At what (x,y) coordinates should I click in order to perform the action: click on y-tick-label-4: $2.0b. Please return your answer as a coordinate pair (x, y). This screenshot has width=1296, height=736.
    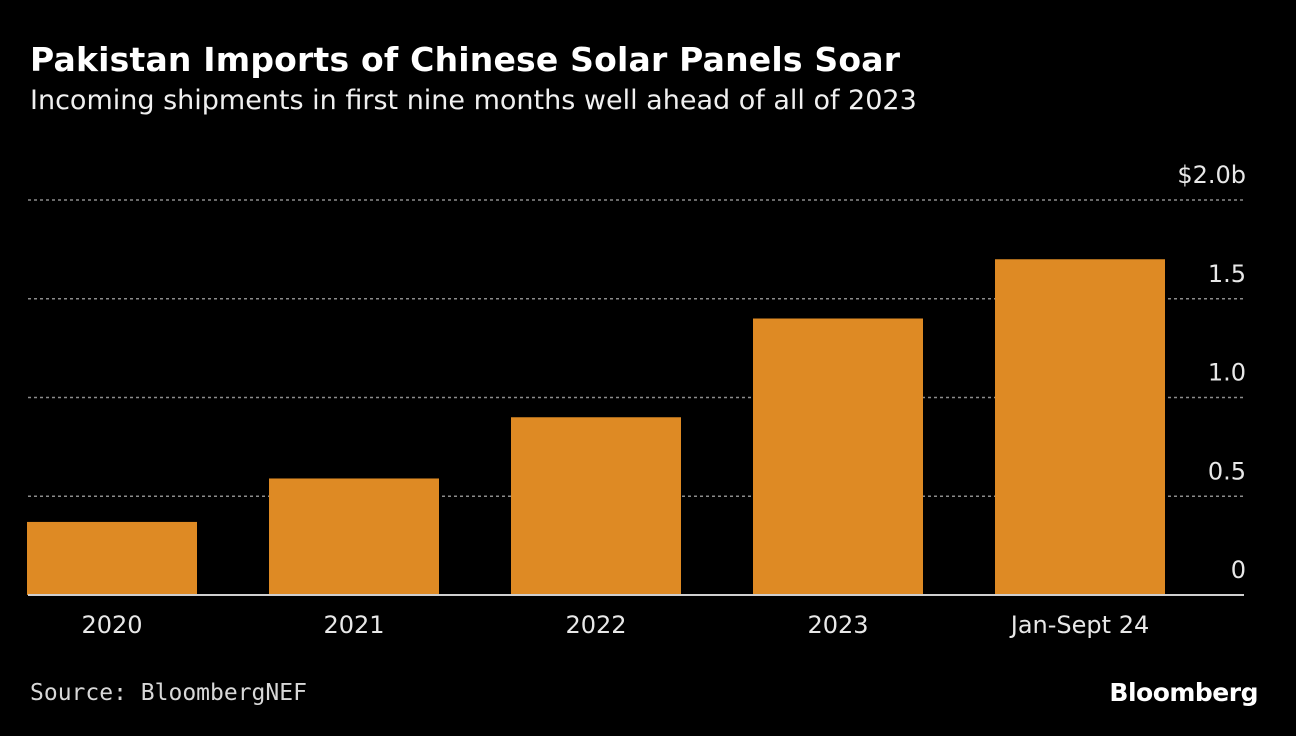
    Looking at the image, I should click on (1211, 175).